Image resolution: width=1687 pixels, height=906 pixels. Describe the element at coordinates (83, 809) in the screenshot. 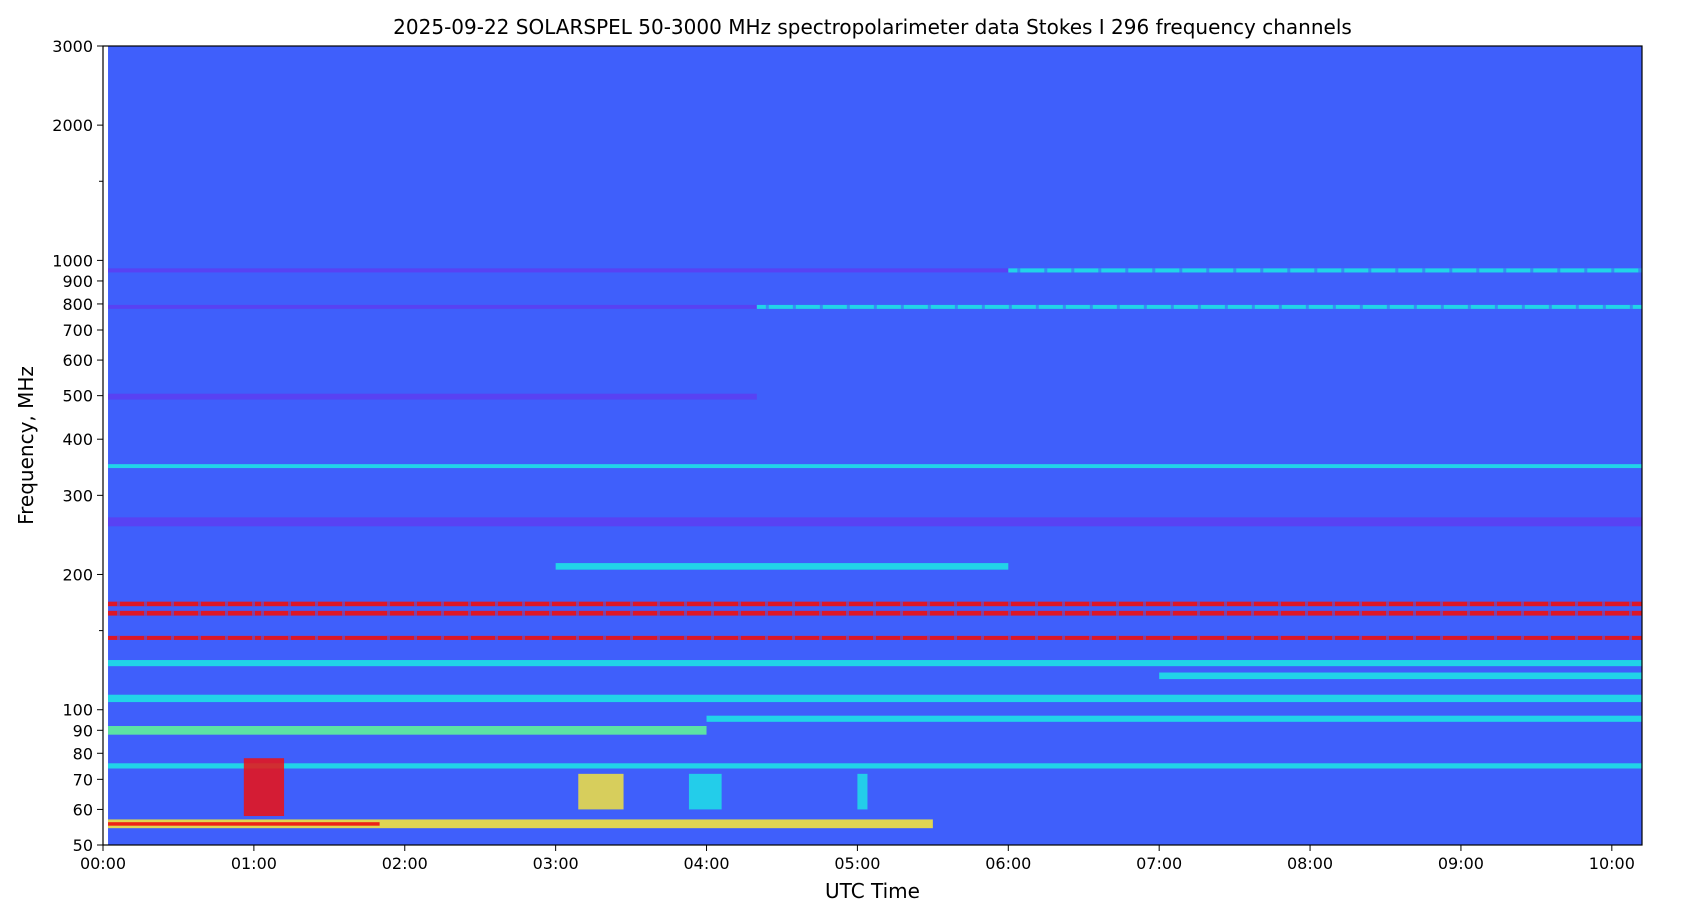

I see `y-tick-label: 60` at that location.